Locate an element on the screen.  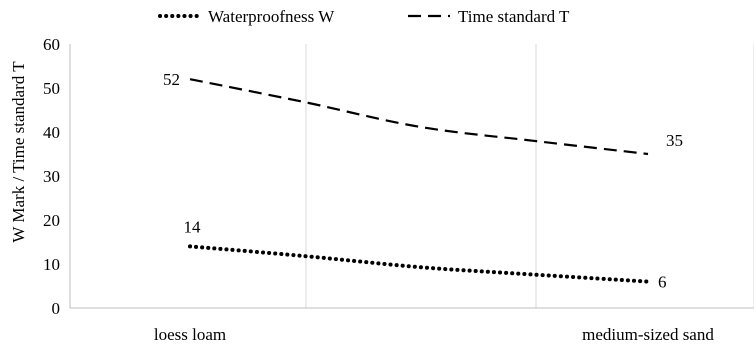
y-tick-label-60: 60 is located at coordinates (51, 44).